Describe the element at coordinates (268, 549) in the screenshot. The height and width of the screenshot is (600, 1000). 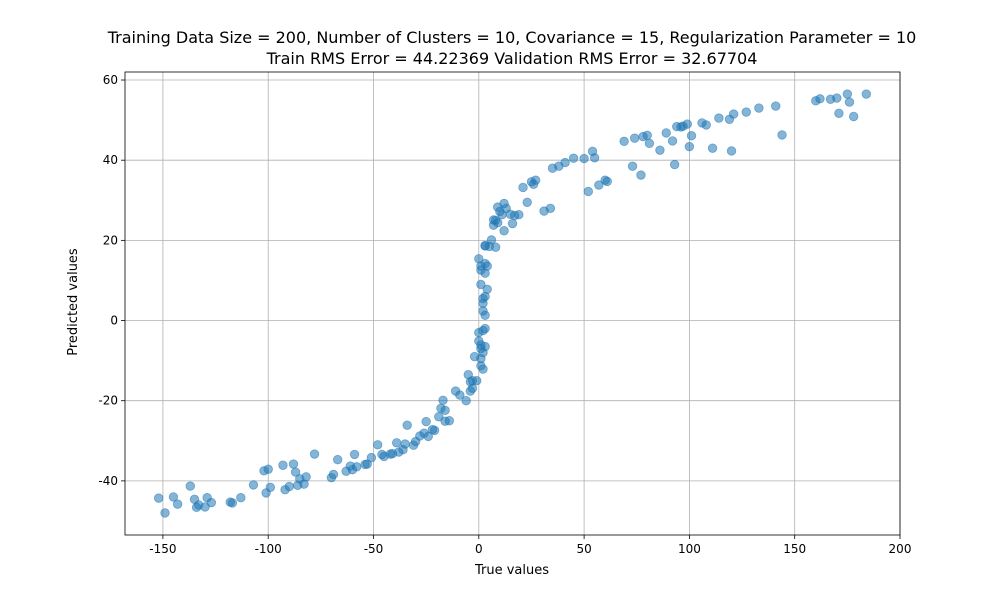
I see `x-tick-label: -100` at that location.